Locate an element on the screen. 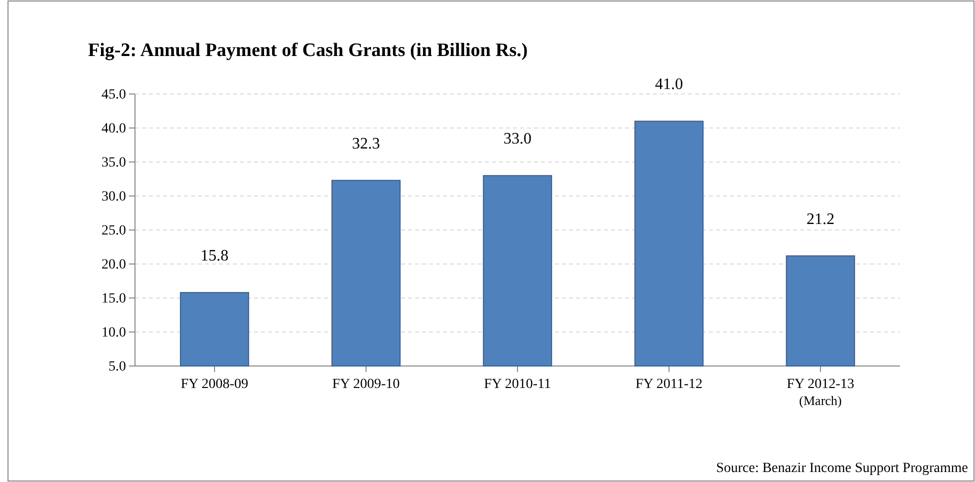 Image resolution: width=975 pixels, height=482 pixels. y-tick-label: 45.0 is located at coordinates (114, 94).